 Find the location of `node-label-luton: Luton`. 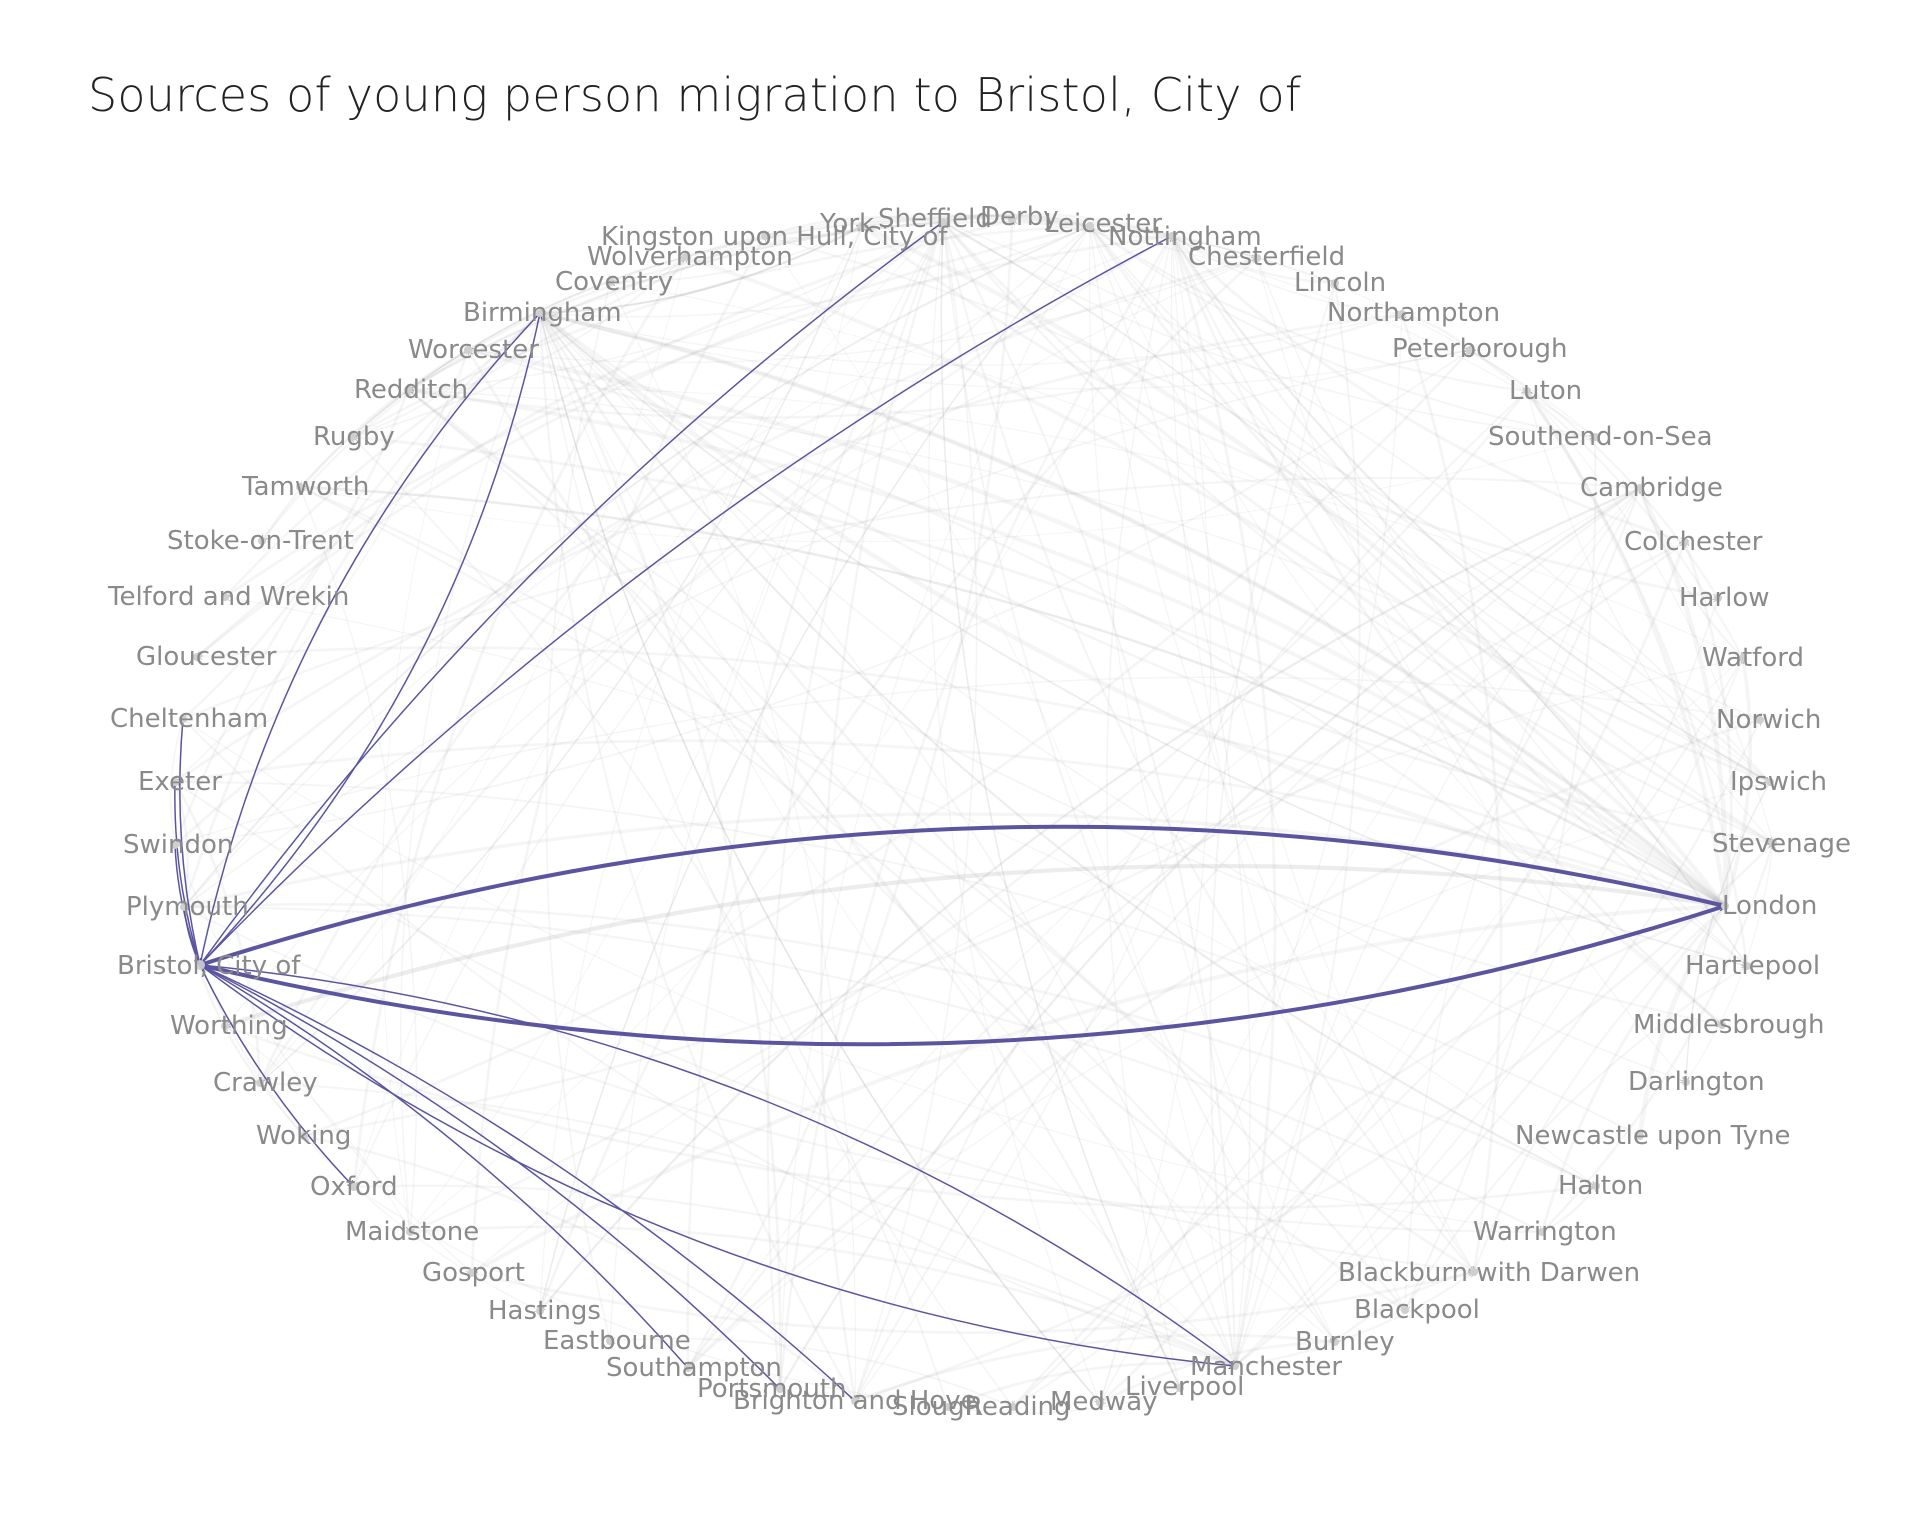

node-label-luton: Luton is located at coordinates (1545, 391).